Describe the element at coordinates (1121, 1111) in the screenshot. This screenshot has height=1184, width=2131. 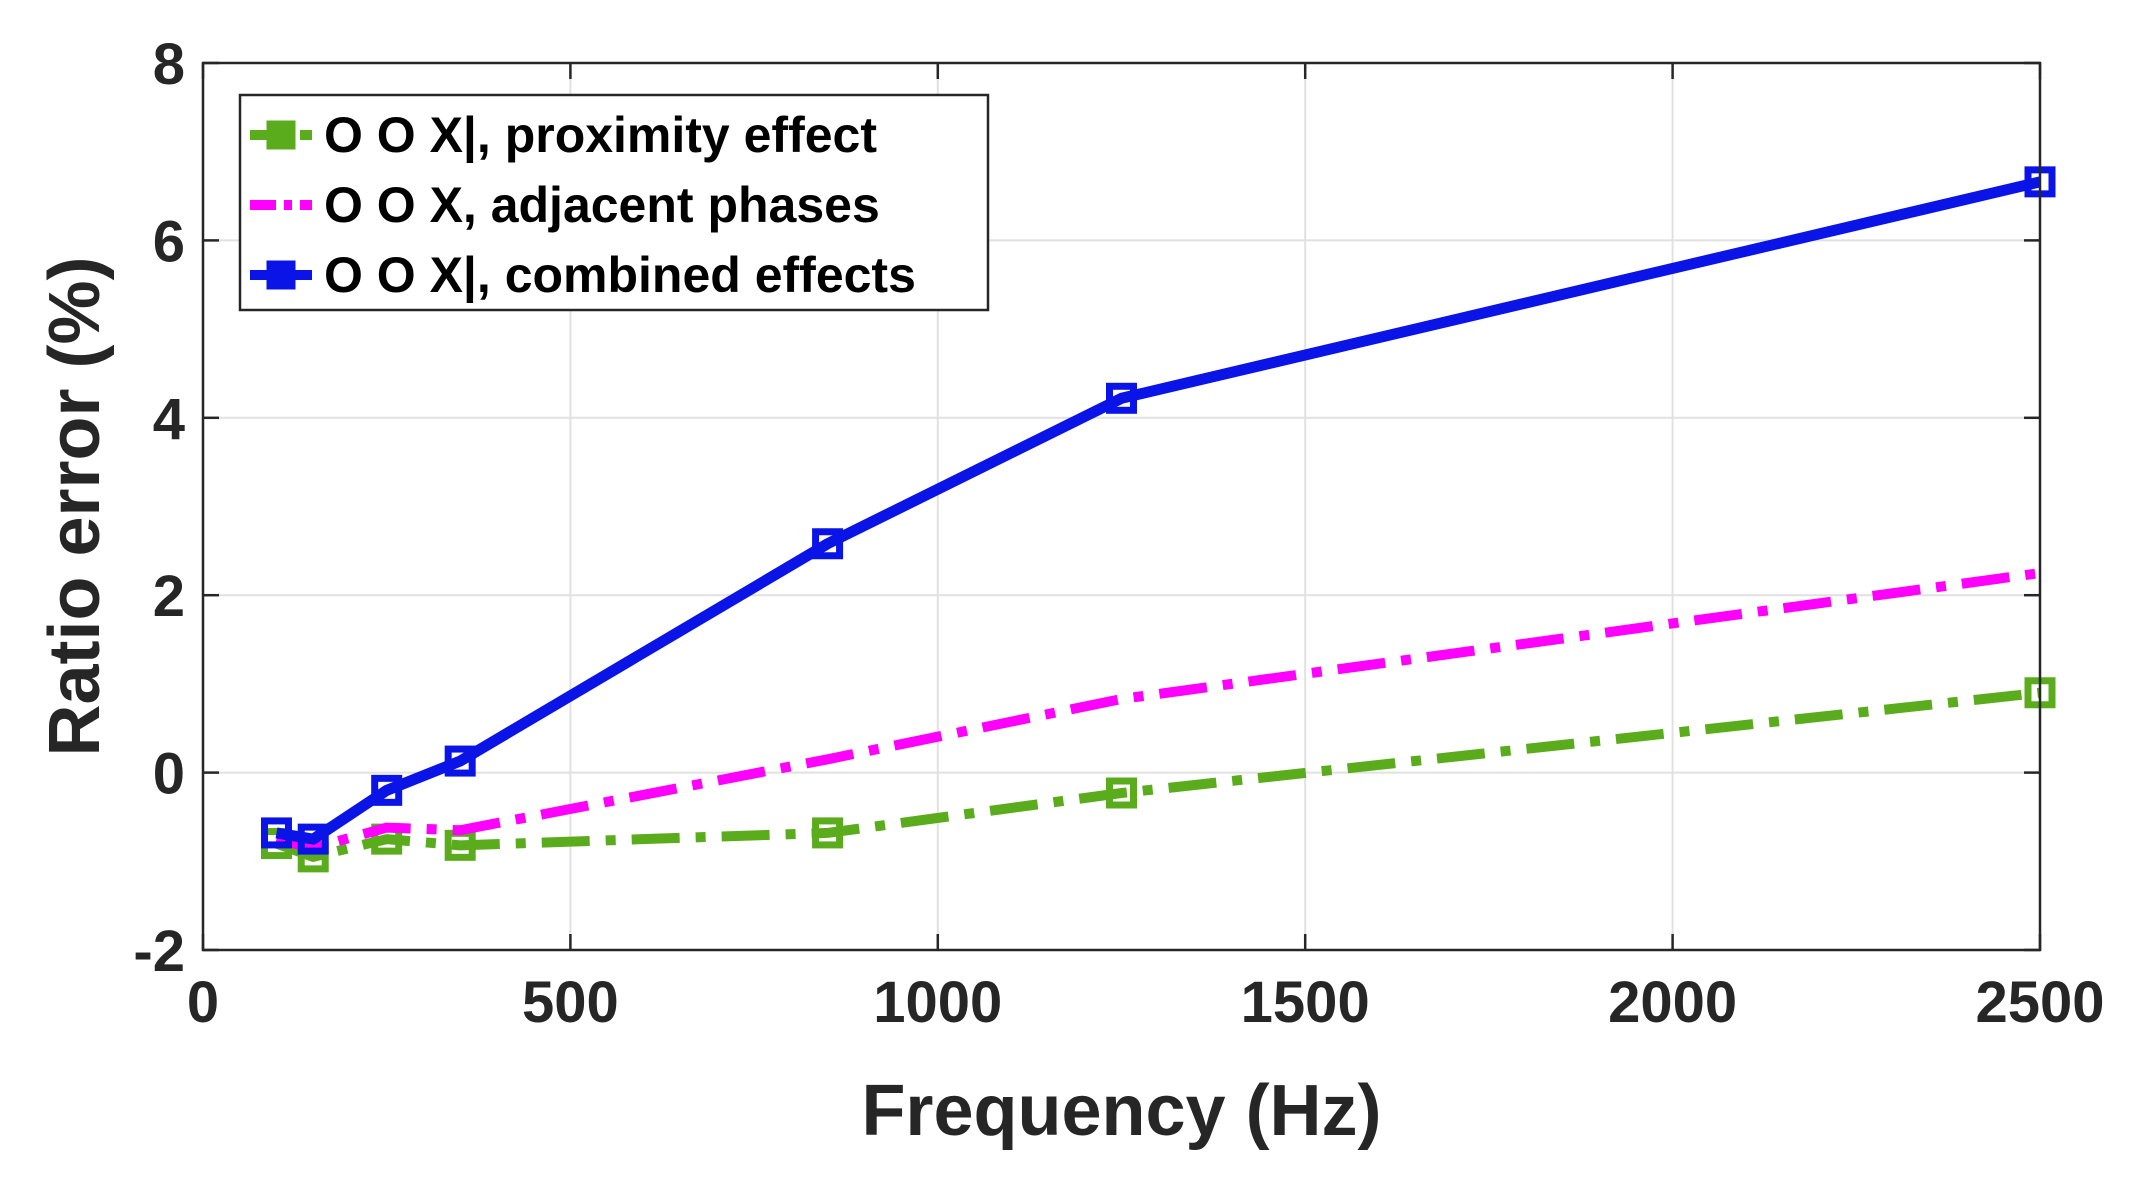
I see `x-axis-label: Frequency (Hz)` at that location.